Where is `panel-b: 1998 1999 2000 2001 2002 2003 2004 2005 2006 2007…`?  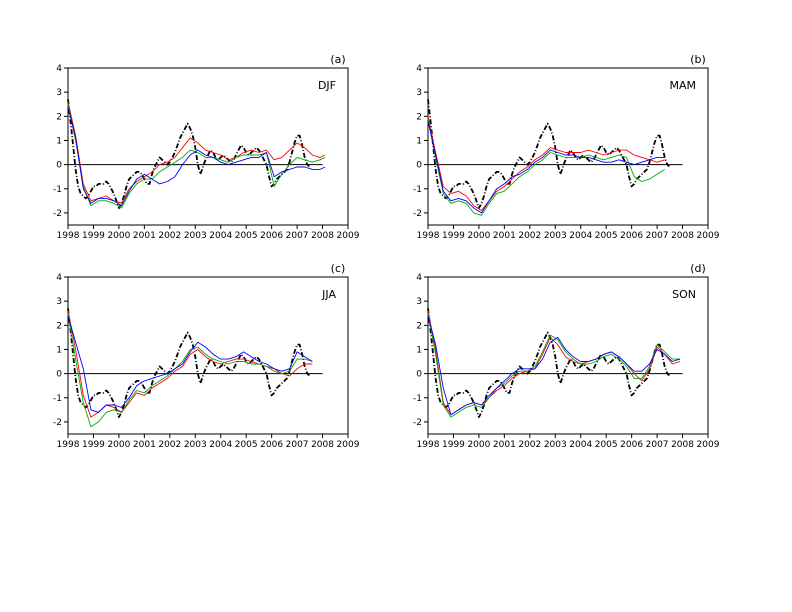
panel-b: 1998 1999 2000 2001 2002 2003 2004 2005 2006 2007… is located at coordinates (566, 147).